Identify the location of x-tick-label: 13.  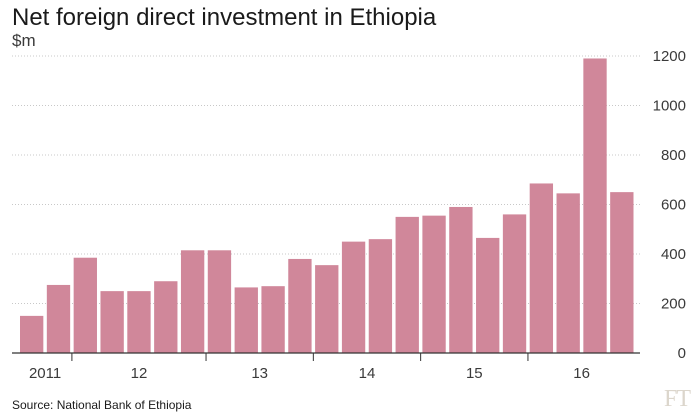
(259, 373).